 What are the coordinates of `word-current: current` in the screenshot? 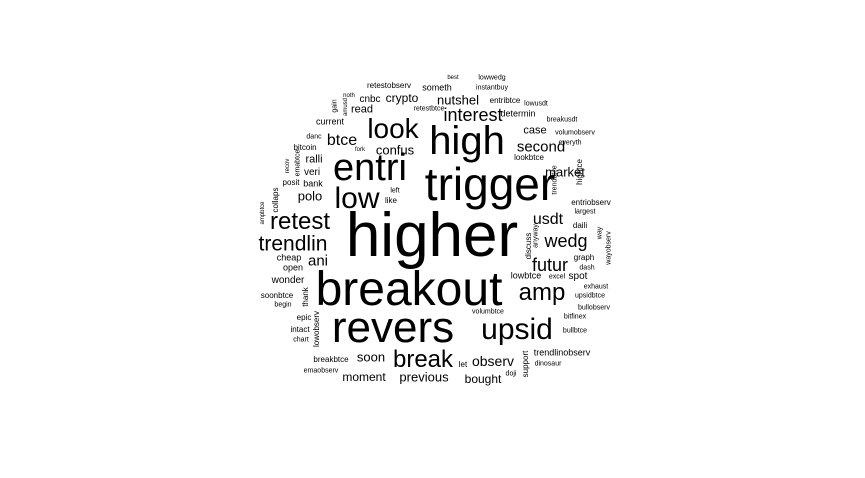 It's located at (330, 121).